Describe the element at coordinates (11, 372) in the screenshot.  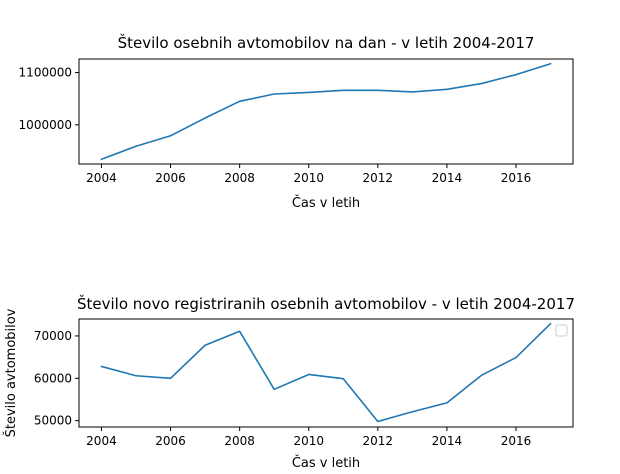
I see `y-axis-label: Število avtomobilov` at that location.